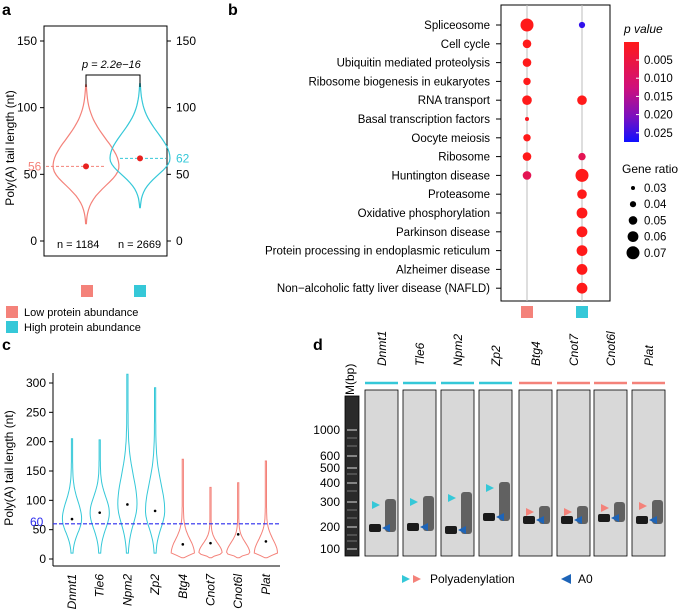 This screenshot has width=685, height=616. I want to click on gel-lane-btg4: Btg4, so click(535, 449).